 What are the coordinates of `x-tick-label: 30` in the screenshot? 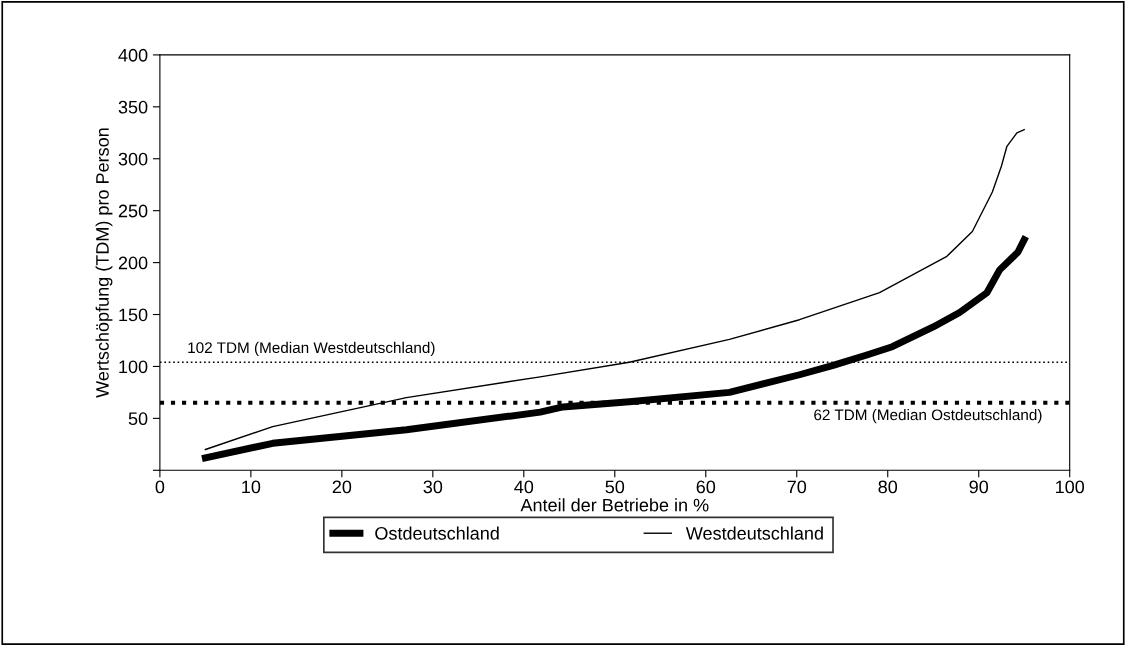 It's located at (433, 487).